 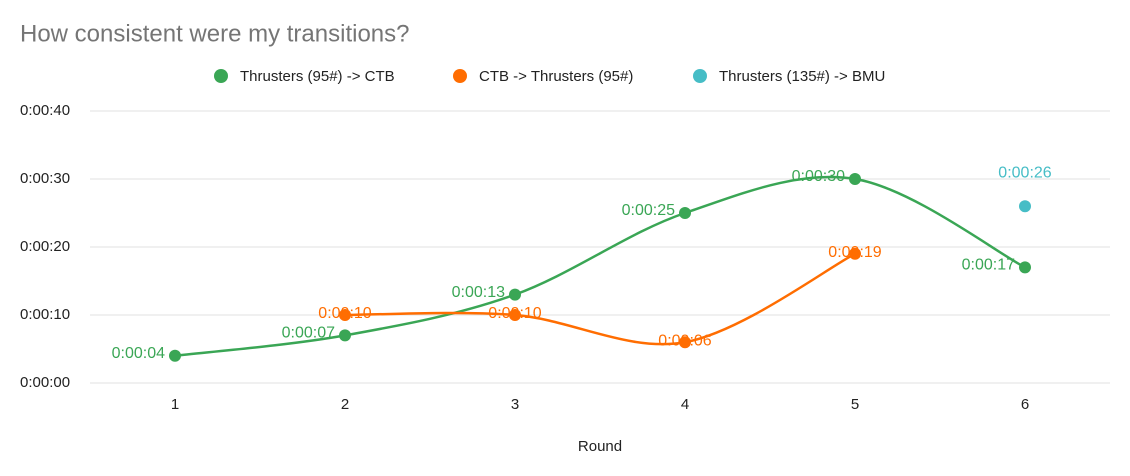 What do you see at coordinates (802, 76) in the screenshot?
I see `legend-label: Thrusters (135#) -> BMU` at bounding box center [802, 76].